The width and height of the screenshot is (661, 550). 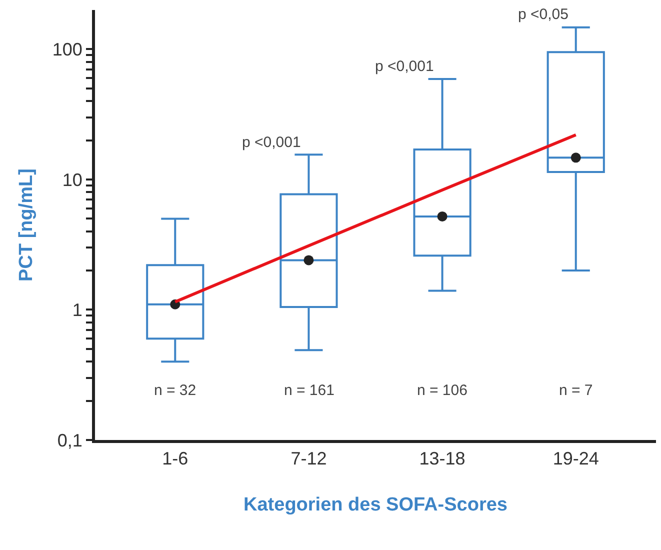 What do you see at coordinates (308, 458) in the screenshot?
I see `x-tick-label: 7-12` at bounding box center [308, 458].